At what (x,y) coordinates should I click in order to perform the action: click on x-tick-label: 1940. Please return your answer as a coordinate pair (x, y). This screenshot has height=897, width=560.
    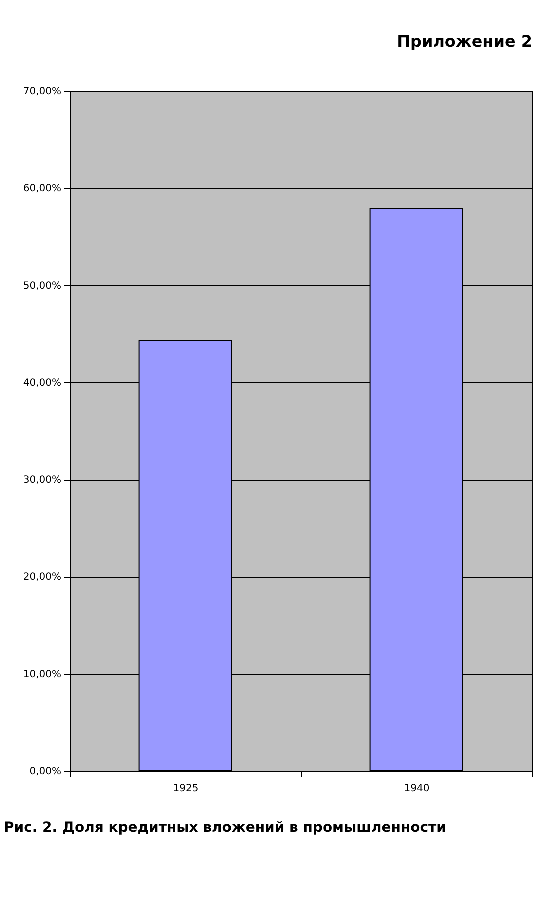
    Looking at the image, I should click on (417, 789).